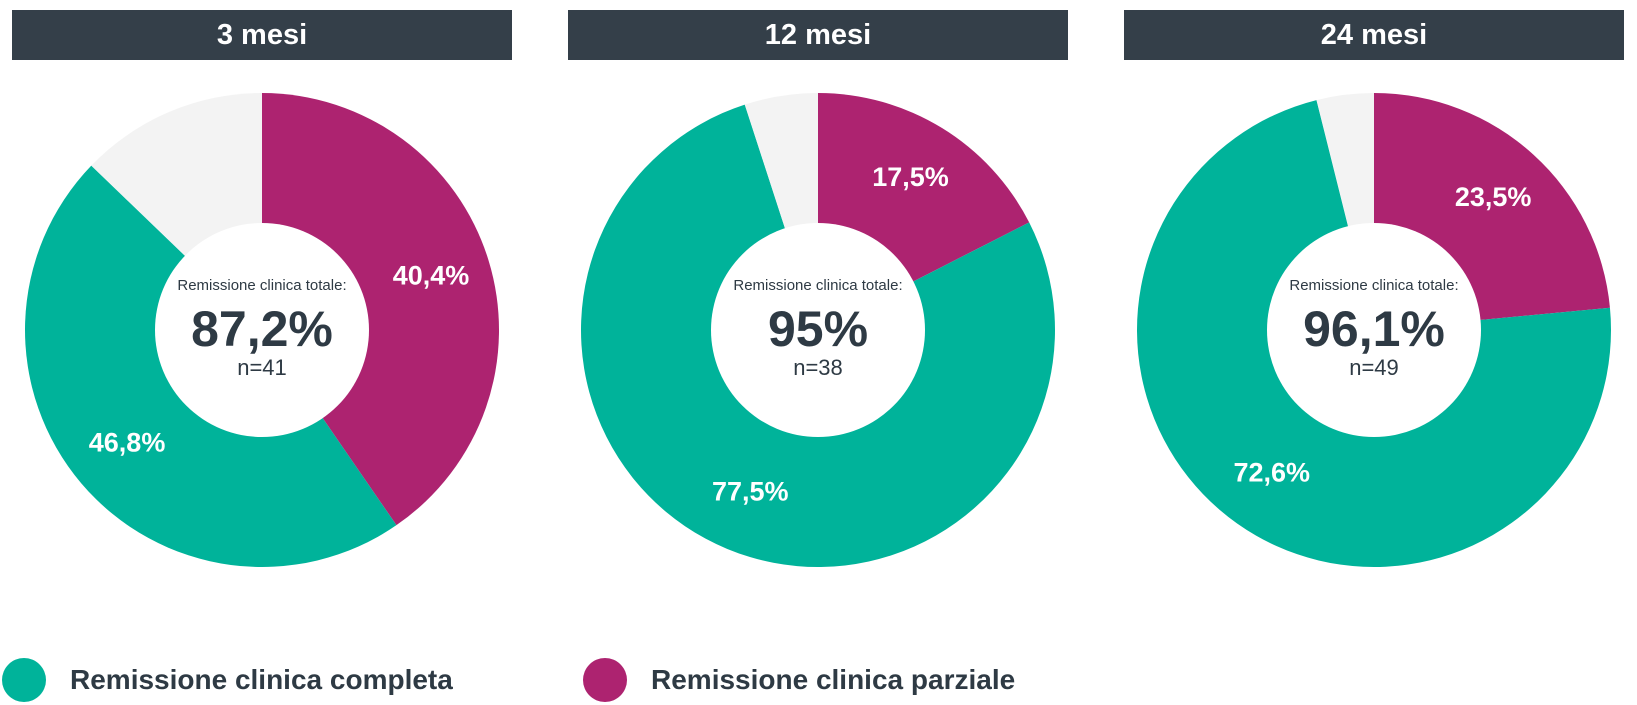 This screenshot has height=705, width=1637. Describe the element at coordinates (1493, 197) in the screenshot. I see `slice-value-label: 23,5%` at that location.